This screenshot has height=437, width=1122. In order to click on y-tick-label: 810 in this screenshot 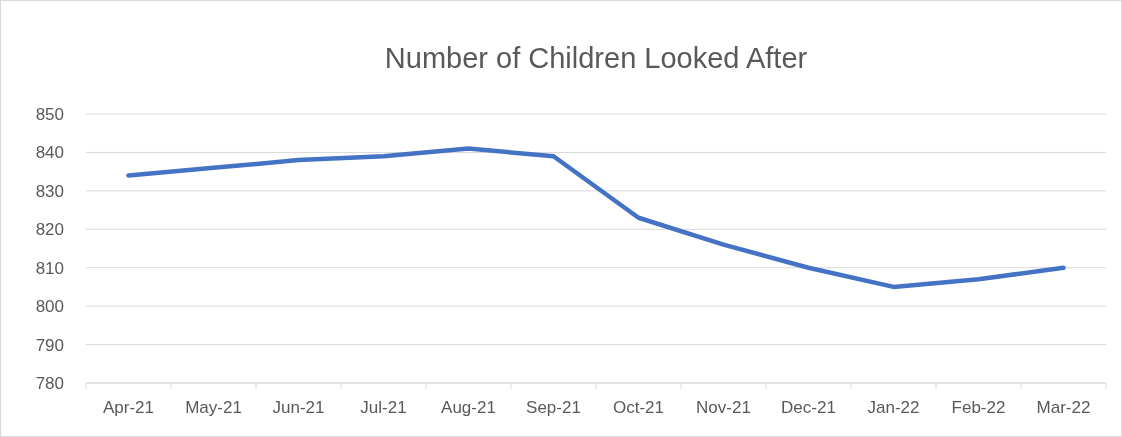, I will do `click(49, 268)`.